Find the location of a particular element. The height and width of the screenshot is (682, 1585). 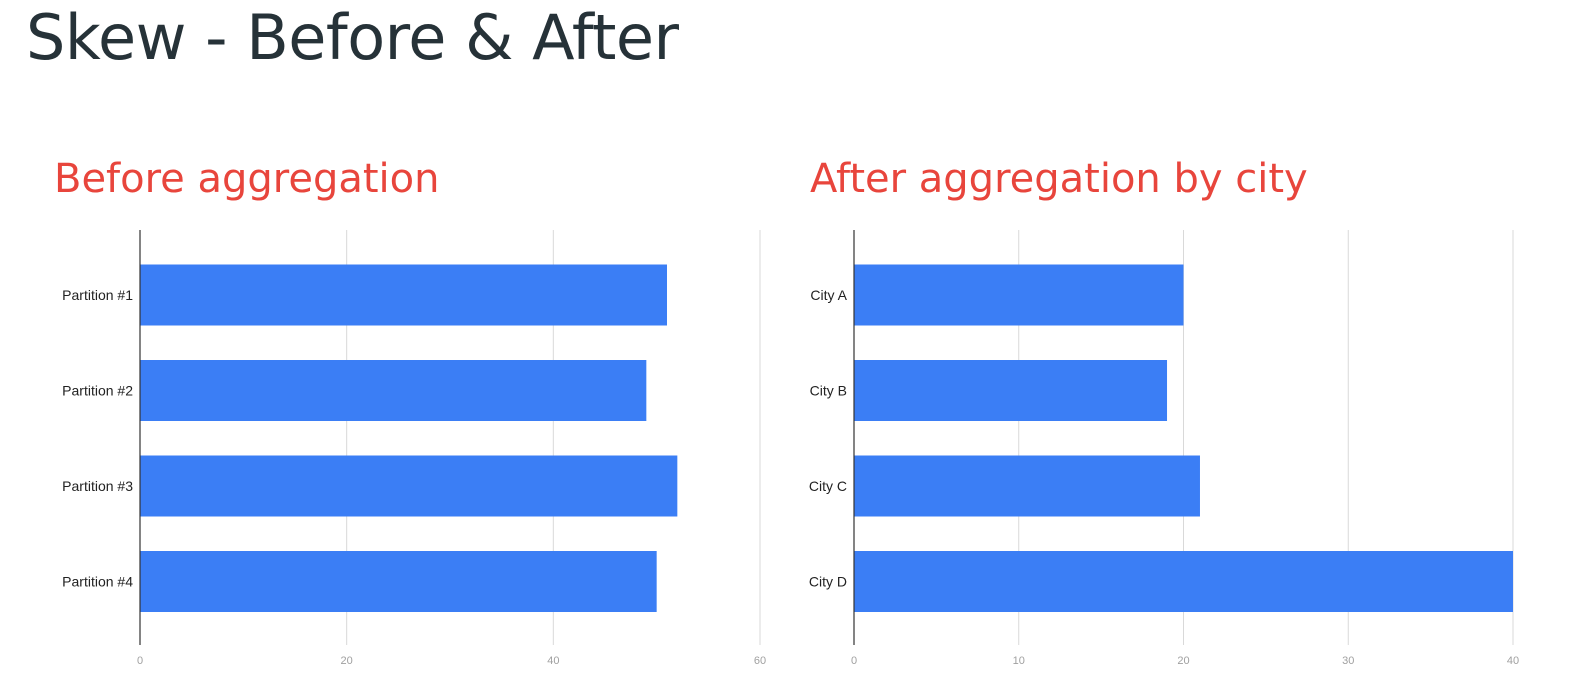

before-x-tick-label: 0 is located at coordinates (140, 661).